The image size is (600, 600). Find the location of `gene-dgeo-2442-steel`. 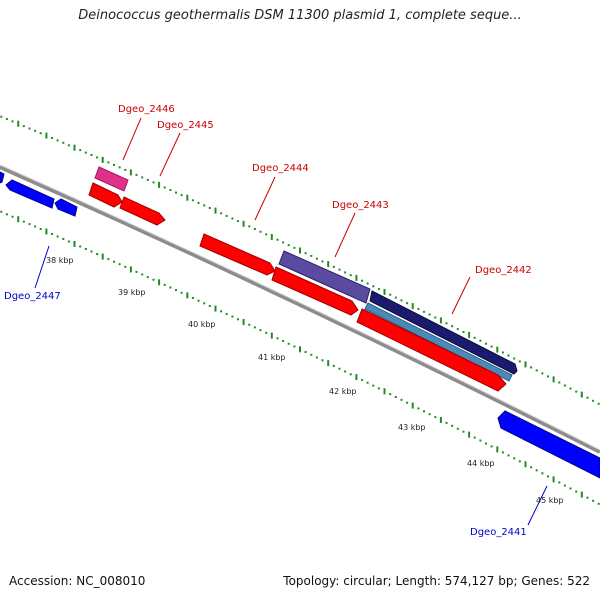

gene-dgeo-2442-steel is located at coordinates (438, 342).